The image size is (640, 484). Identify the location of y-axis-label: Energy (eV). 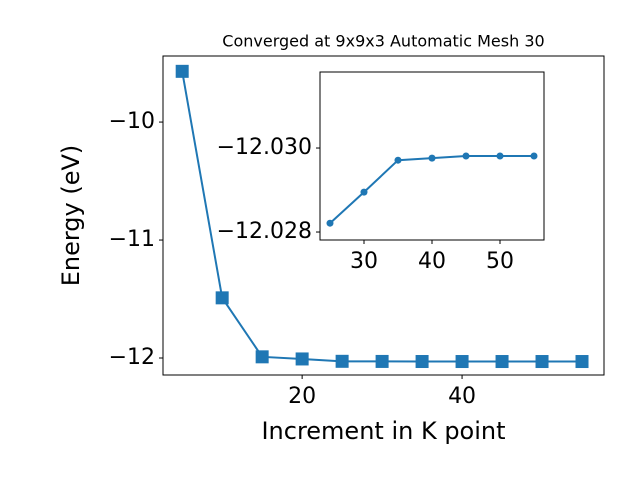
(71, 216).